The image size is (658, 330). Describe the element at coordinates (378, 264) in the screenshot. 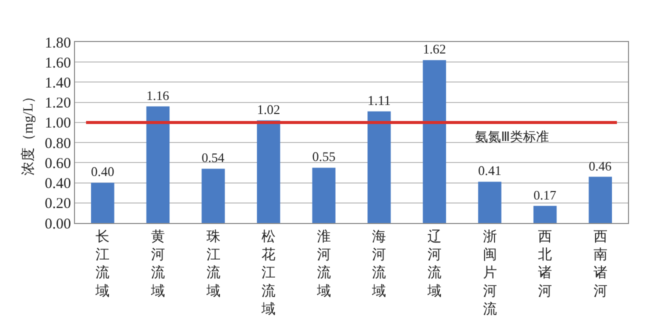

I see `x-tick-label: 海河流域` at that location.